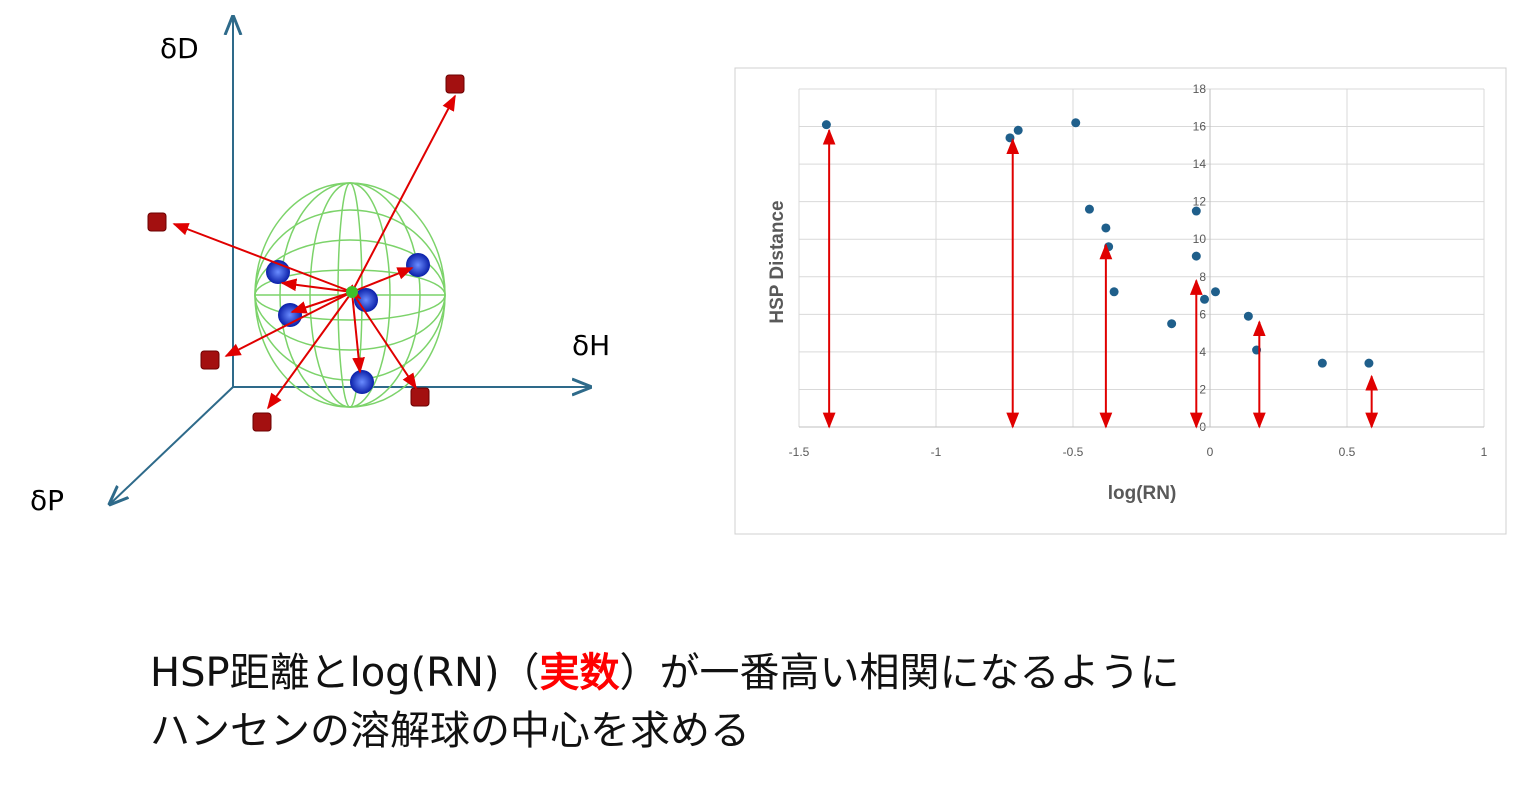  I want to click on caption-line: HSP距離とlog(RN)（実数）が一番高い相関になるように, so click(665, 673).